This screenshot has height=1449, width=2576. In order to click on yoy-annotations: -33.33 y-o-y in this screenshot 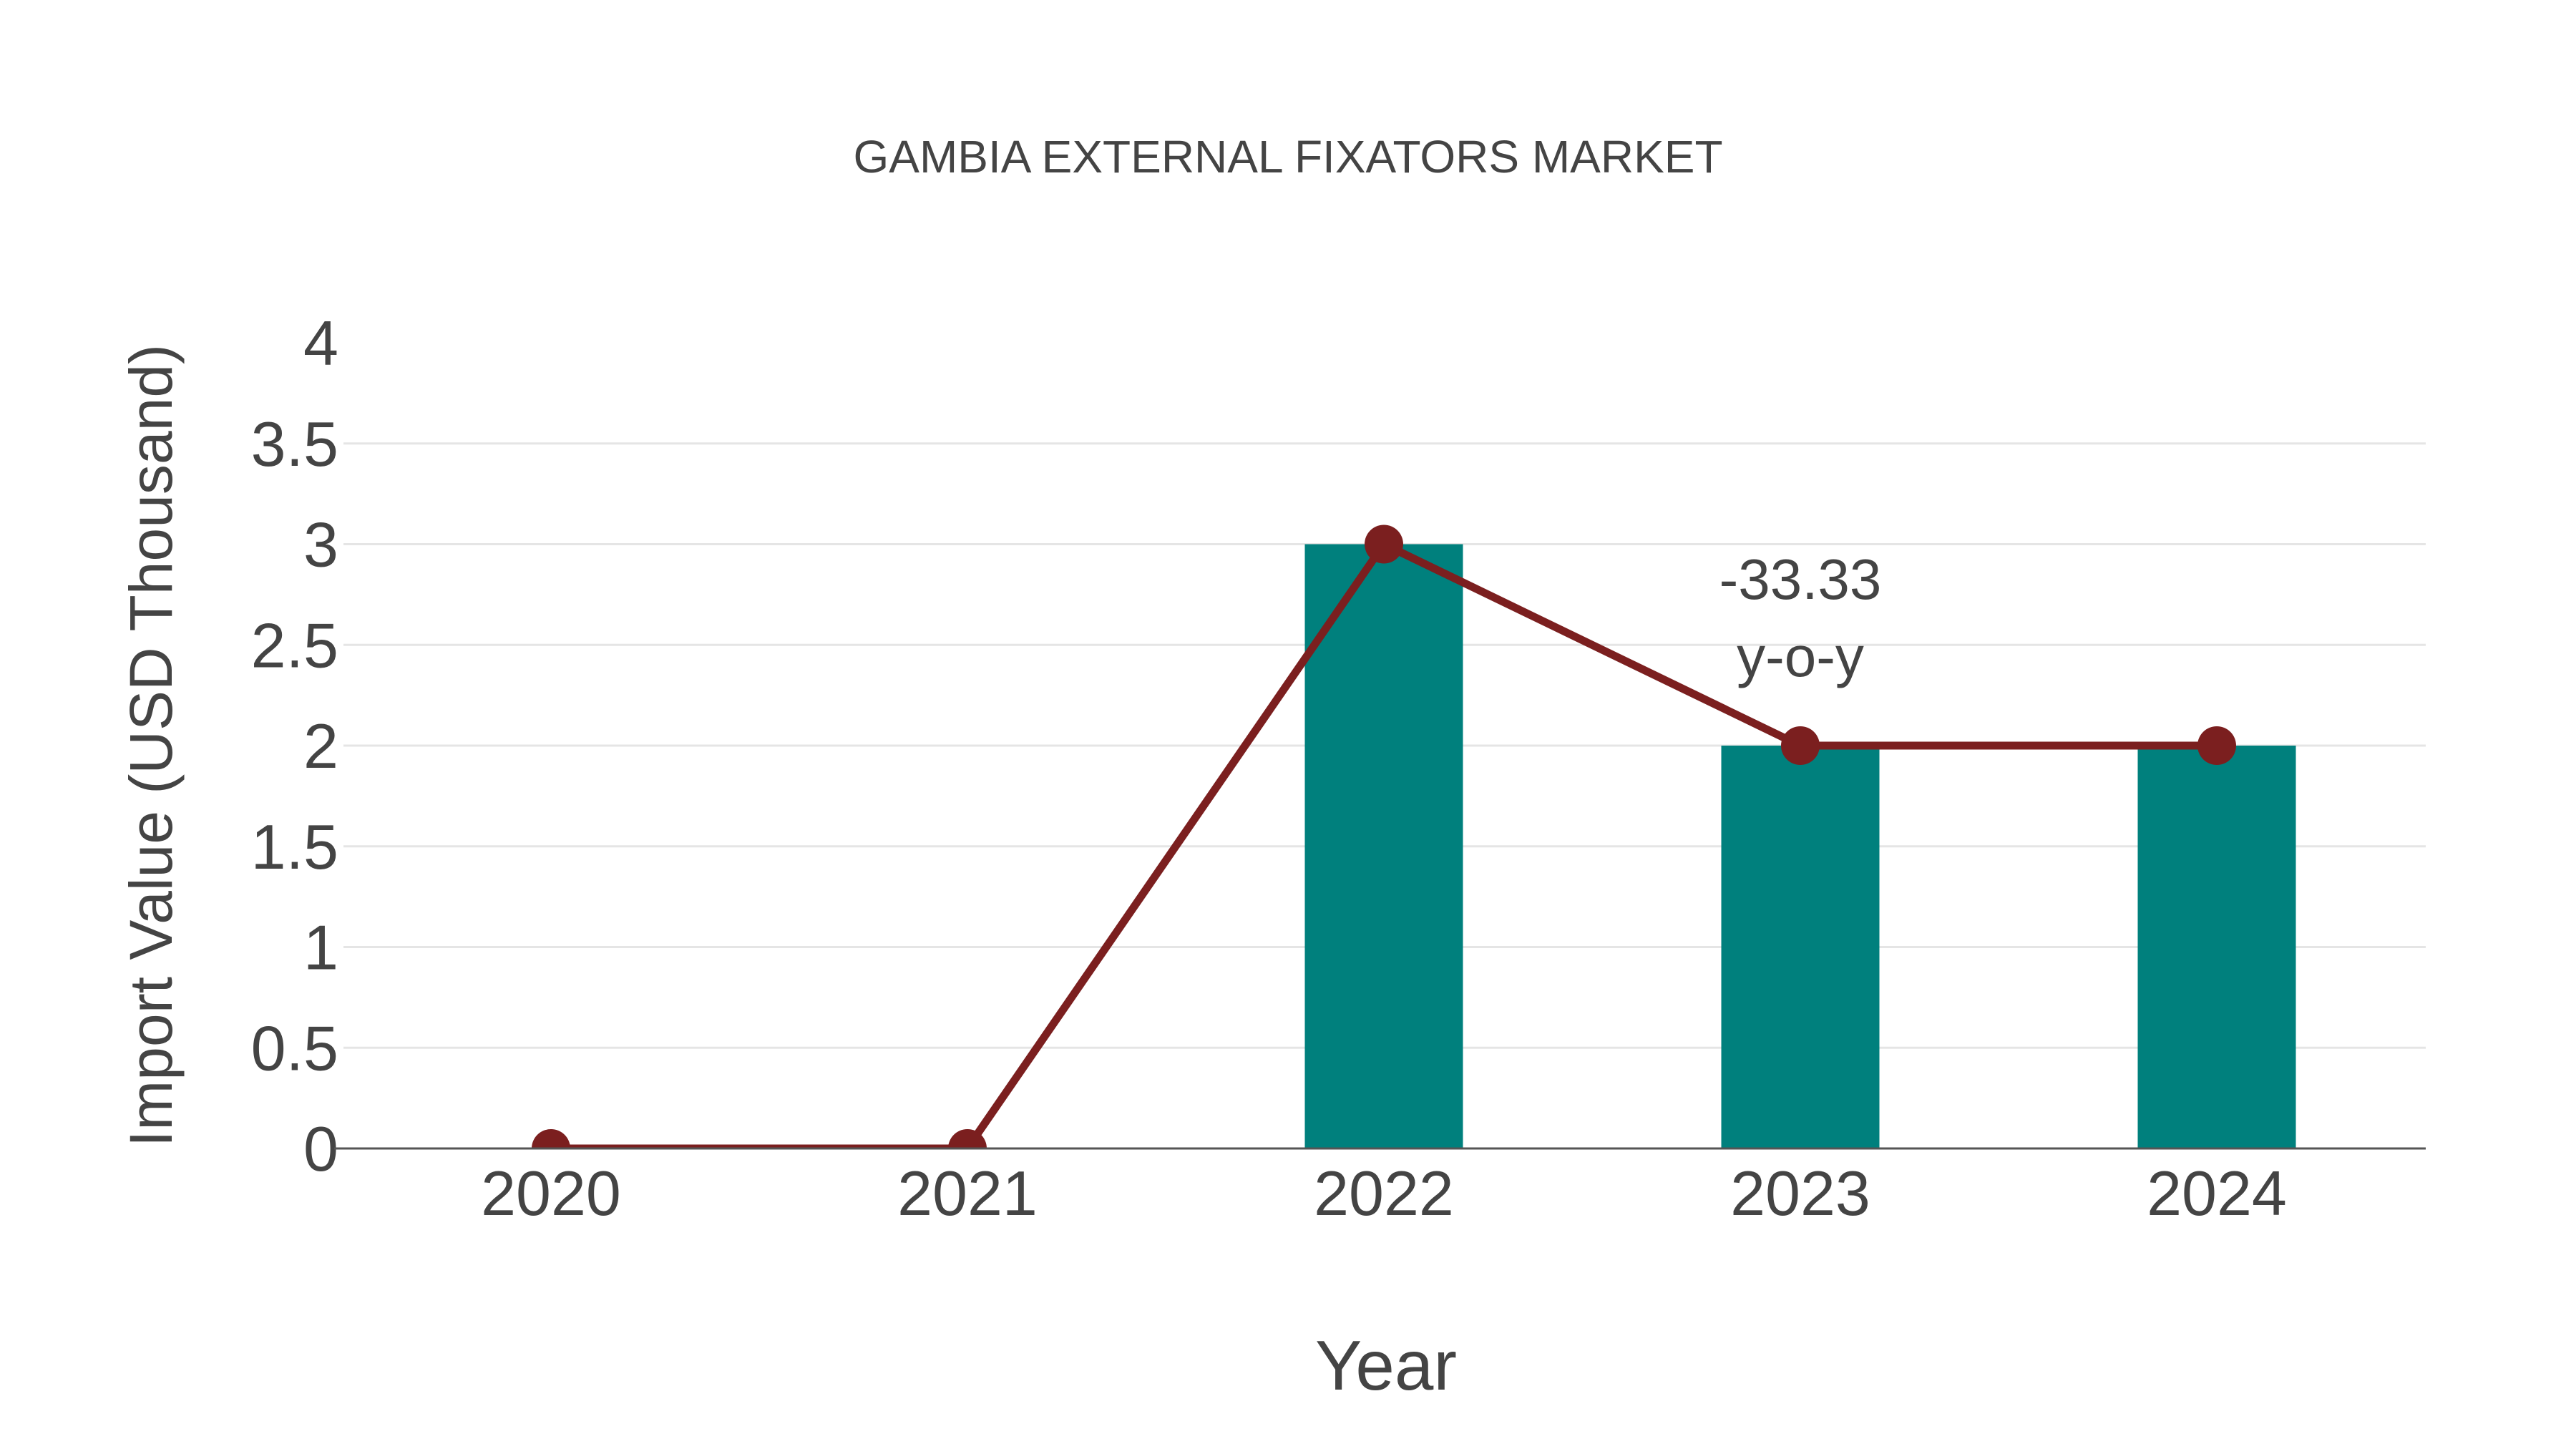, I will do `click(1800, 617)`.